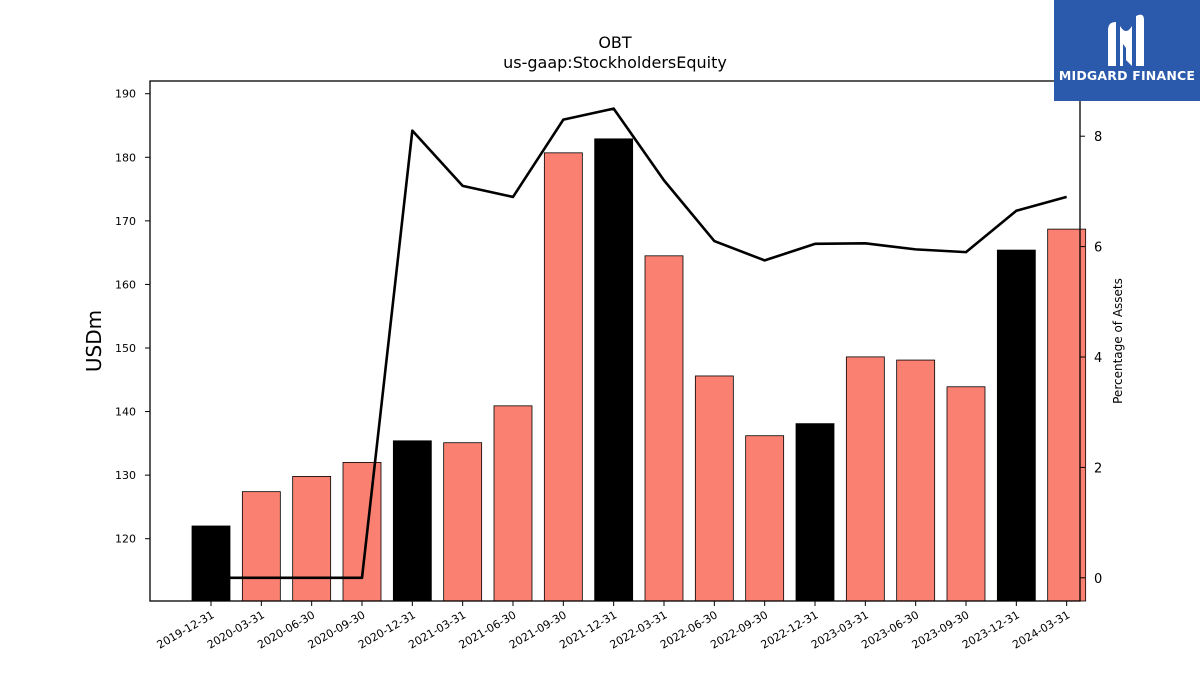 This screenshot has height=675, width=1200. What do you see at coordinates (125, 94) in the screenshot?
I see `y-tick-label: 190` at bounding box center [125, 94].